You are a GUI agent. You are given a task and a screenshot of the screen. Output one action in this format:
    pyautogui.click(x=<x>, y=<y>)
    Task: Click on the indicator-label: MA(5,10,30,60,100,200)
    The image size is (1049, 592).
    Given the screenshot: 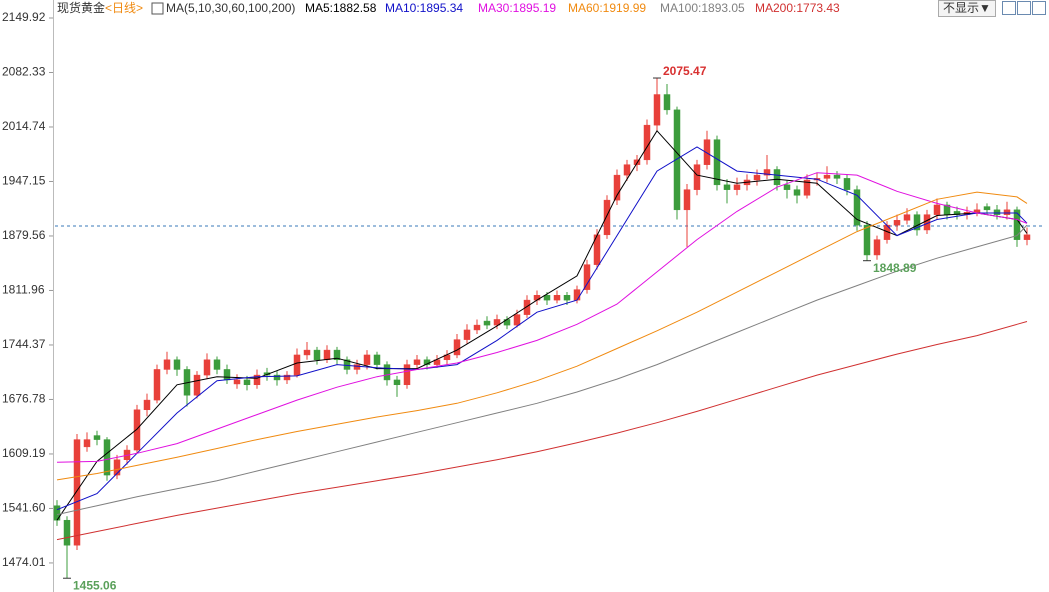 What is the action you would take?
    pyautogui.click(x=230, y=8)
    